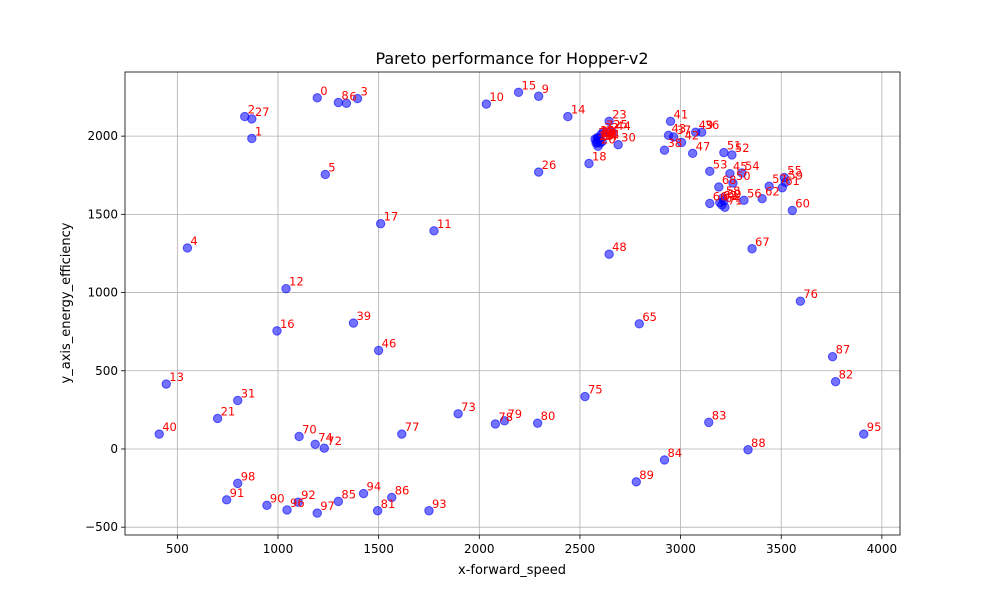 Image resolution: width=1000 pixels, height=600 pixels. What do you see at coordinates (608, 139) in the screenshot?
I see `point-label: 20` at bounding box center [608, 139].